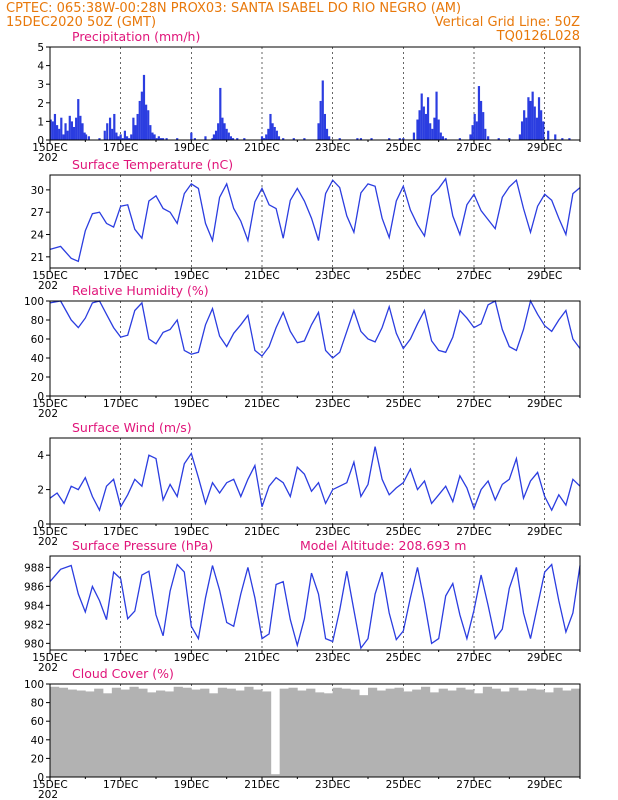  What do you see at coordinates (40, 48) in the screenshot?
I see `y-tick-label: 5` at bounding box center [40, 48].